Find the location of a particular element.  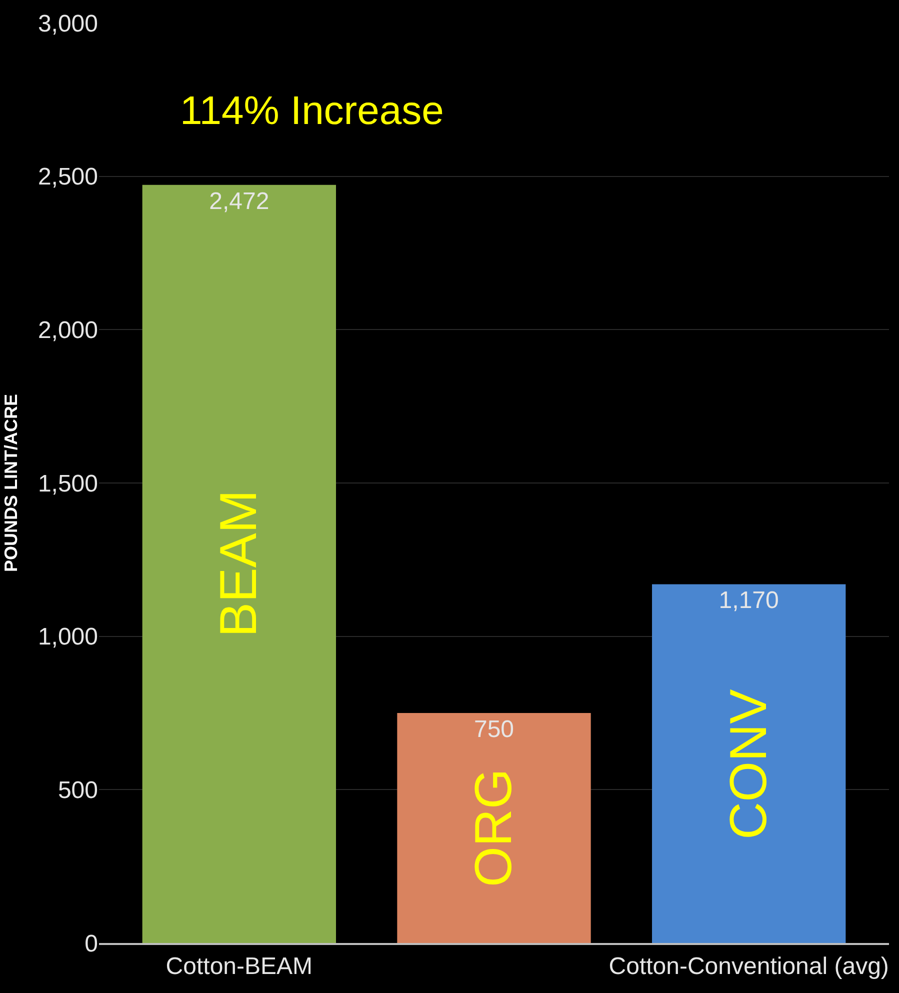

y-tick-label: 2,000 is located at coordinates (68, 330).